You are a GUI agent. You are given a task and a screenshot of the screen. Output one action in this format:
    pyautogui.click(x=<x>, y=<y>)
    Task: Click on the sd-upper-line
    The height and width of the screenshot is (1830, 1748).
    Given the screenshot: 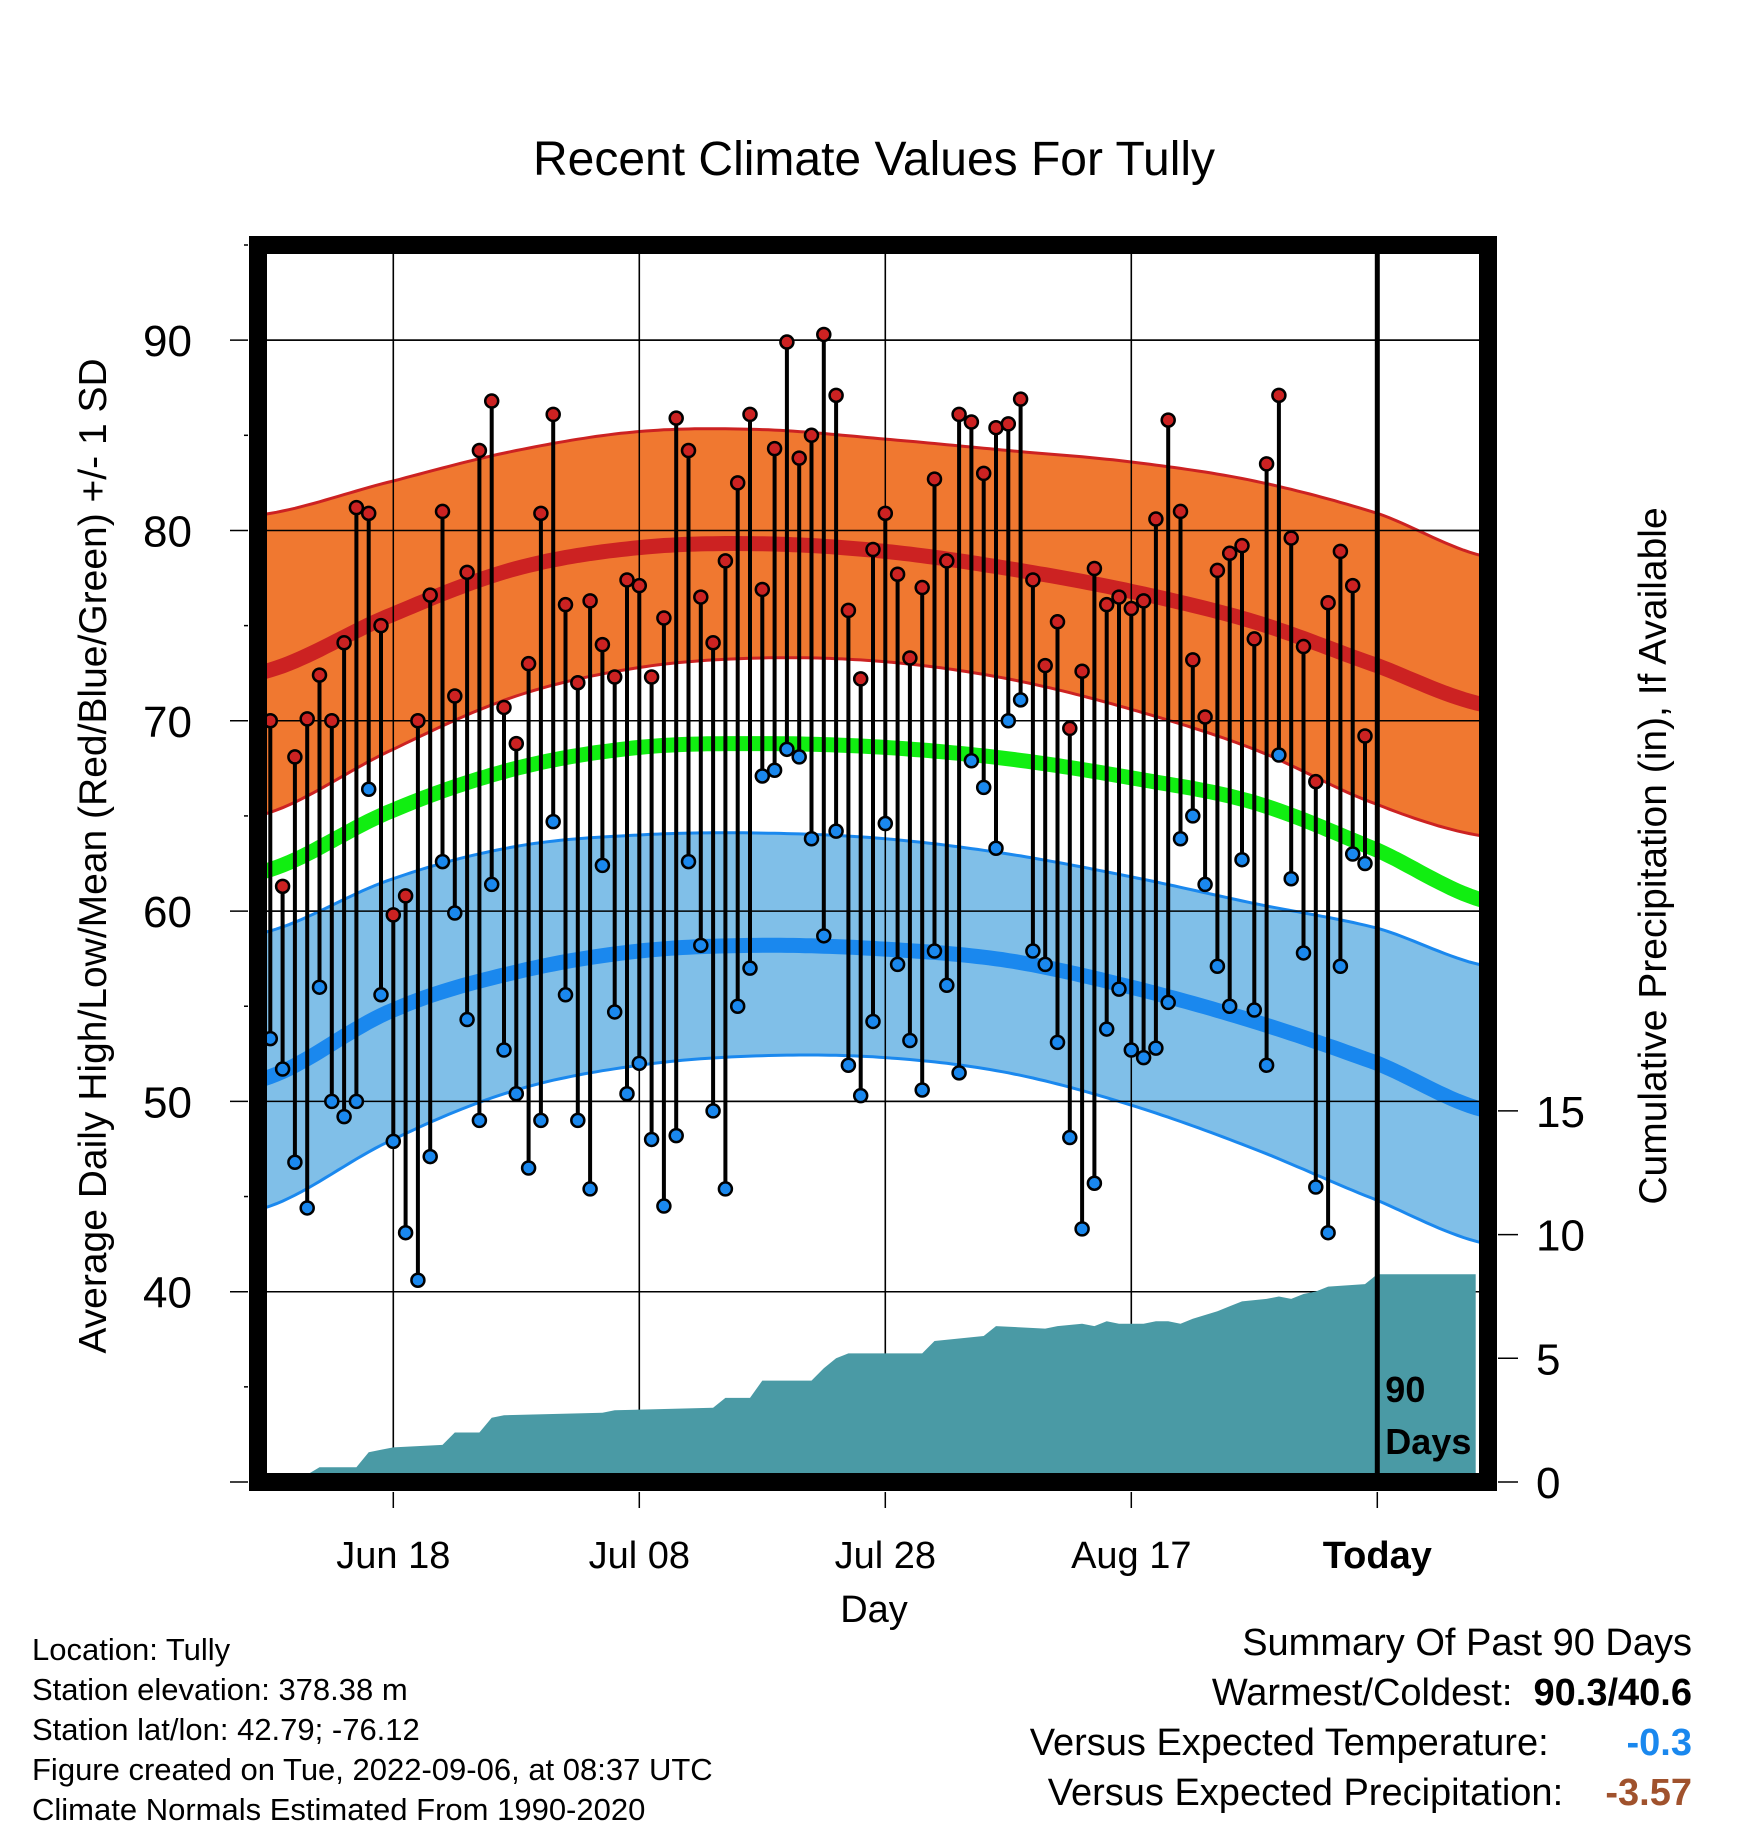 What is the action you would take?
    pyautogui.click(x=873, y=493)
    